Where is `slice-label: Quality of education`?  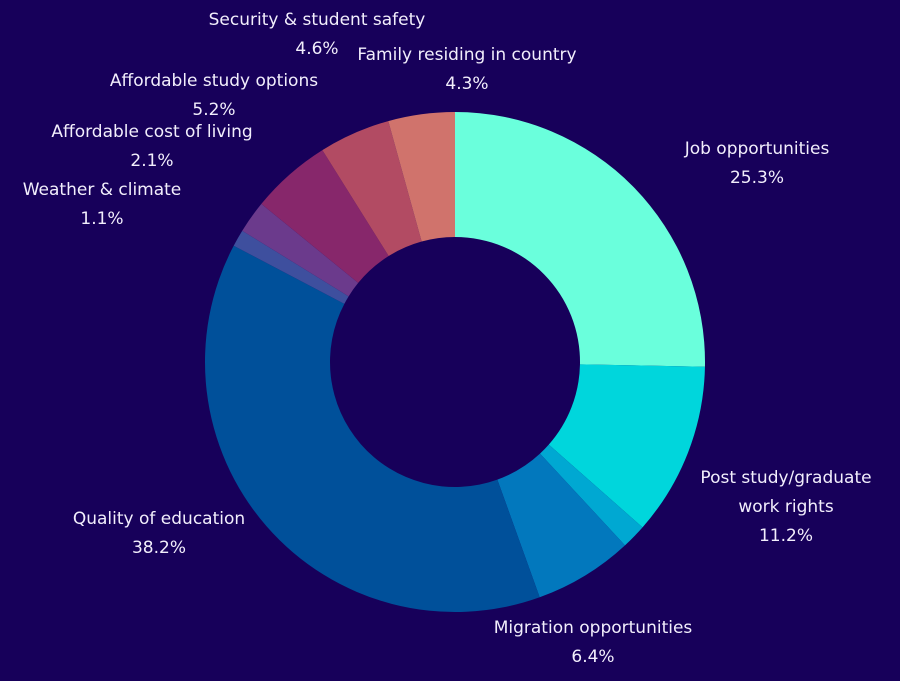 slice-label: Quality of education is located at coordinates (159, 519).